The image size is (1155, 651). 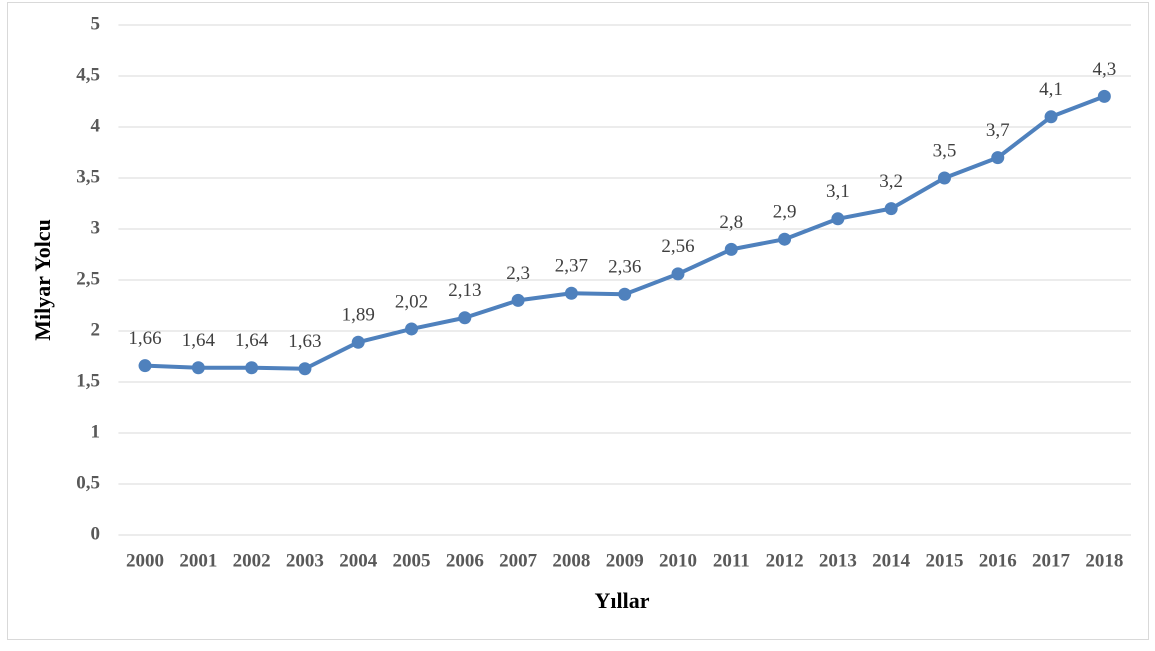 What do you see at coordinates (96, 125) in the screenshot?
I see `y-tick-label: 4` at bounding box center [96, 125].